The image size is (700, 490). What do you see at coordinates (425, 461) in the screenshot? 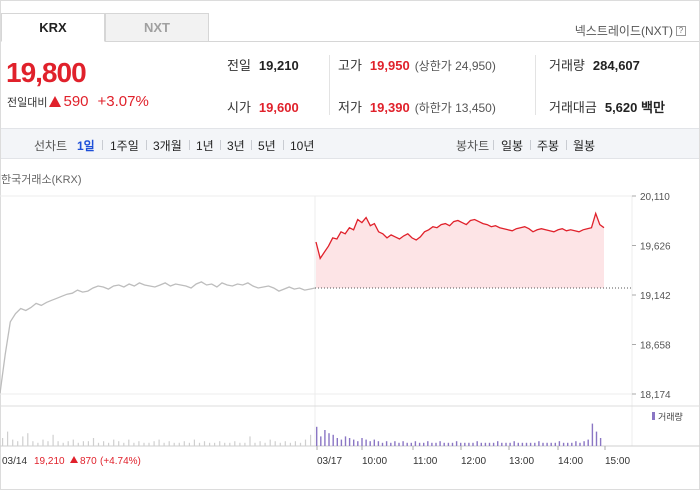
I see `x-tick-label: 11:00` at bounding box center [425, 461].